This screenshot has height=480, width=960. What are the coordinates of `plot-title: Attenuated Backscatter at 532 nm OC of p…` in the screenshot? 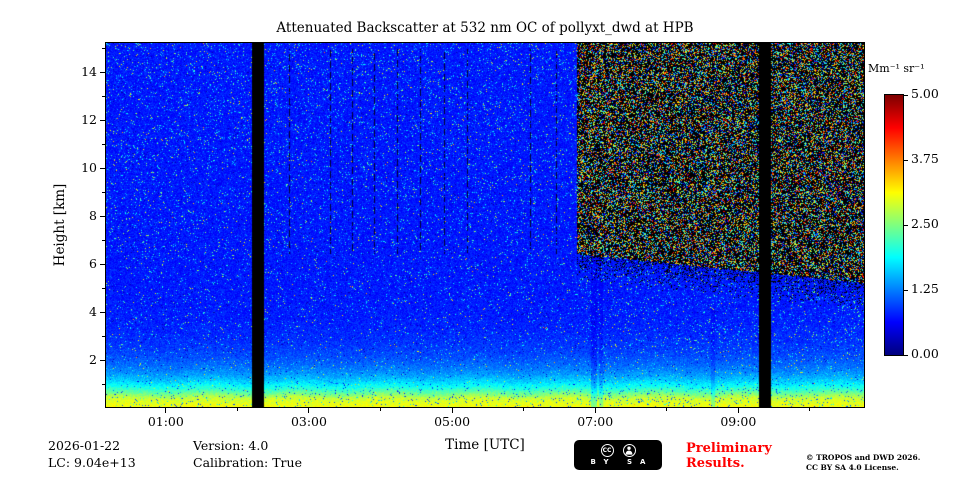 It's located at (485, 28).